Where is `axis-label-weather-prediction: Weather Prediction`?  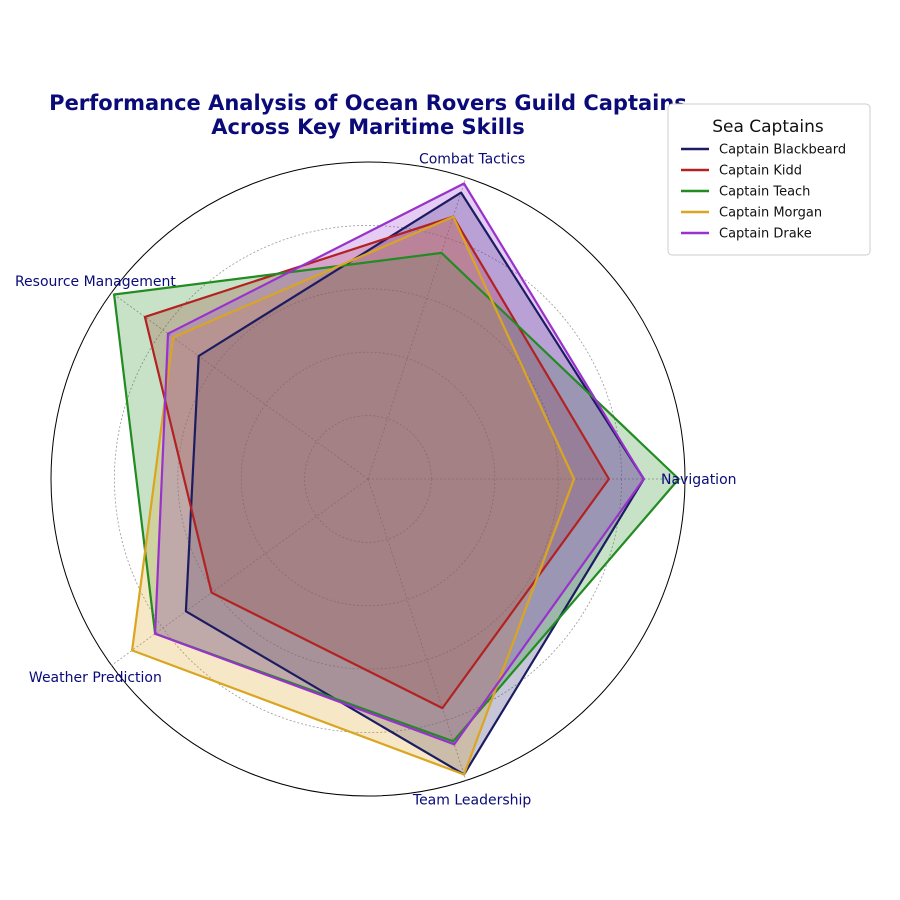 axis-label-weather-prediction: Weather Prediction is located at coordinates (95, 678).